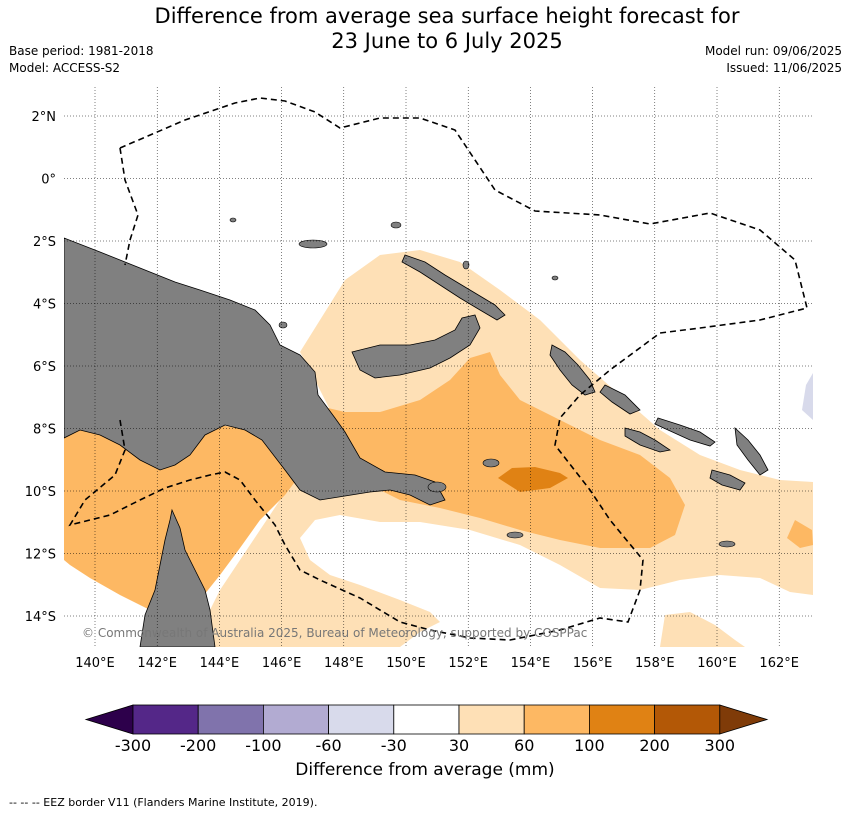 The image size is (850, 816). What do you see at coordinates (447, 41) in the screenshot?
I see `title-line-2: 23 June to 6 July 2025` at bounding box center [447, 41].